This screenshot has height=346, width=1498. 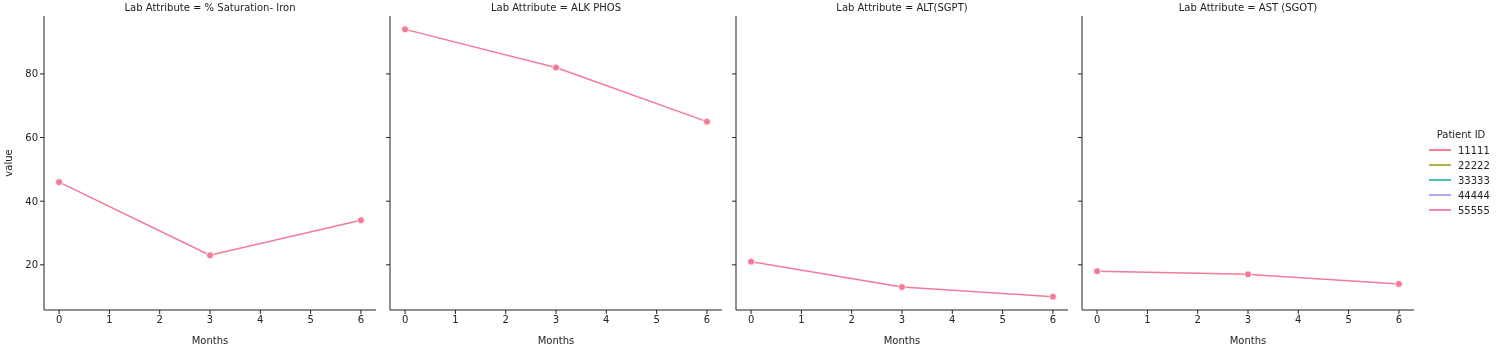 What do you see at coordinates (1474, 195) in the screenshot?
I see `legend-label: 44444` at bounding box center [1474, 195].